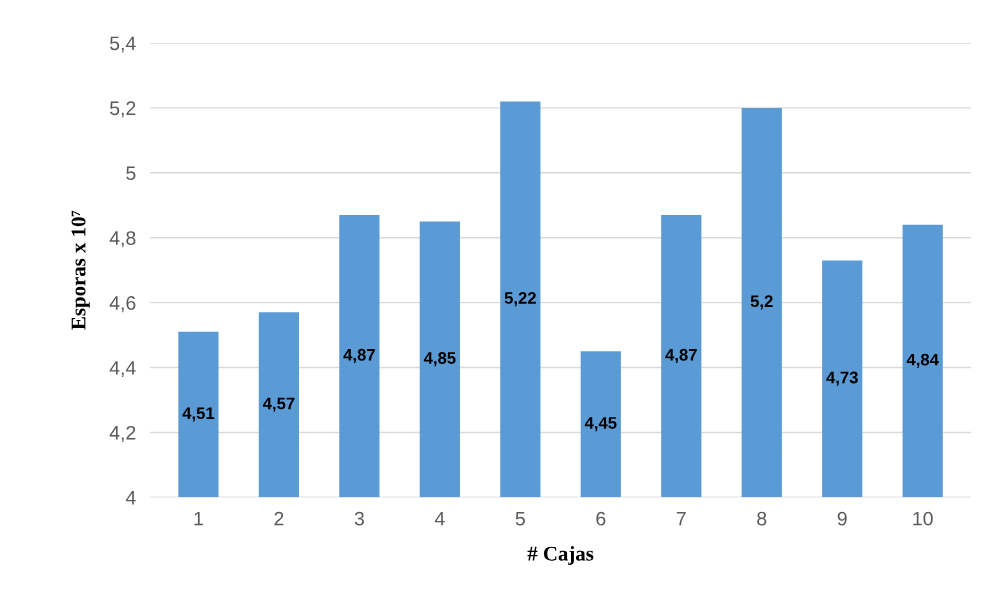  Describe the element at coordinates (439, 518) in the screenshot. I see `x-tick-label: 4` at that location.